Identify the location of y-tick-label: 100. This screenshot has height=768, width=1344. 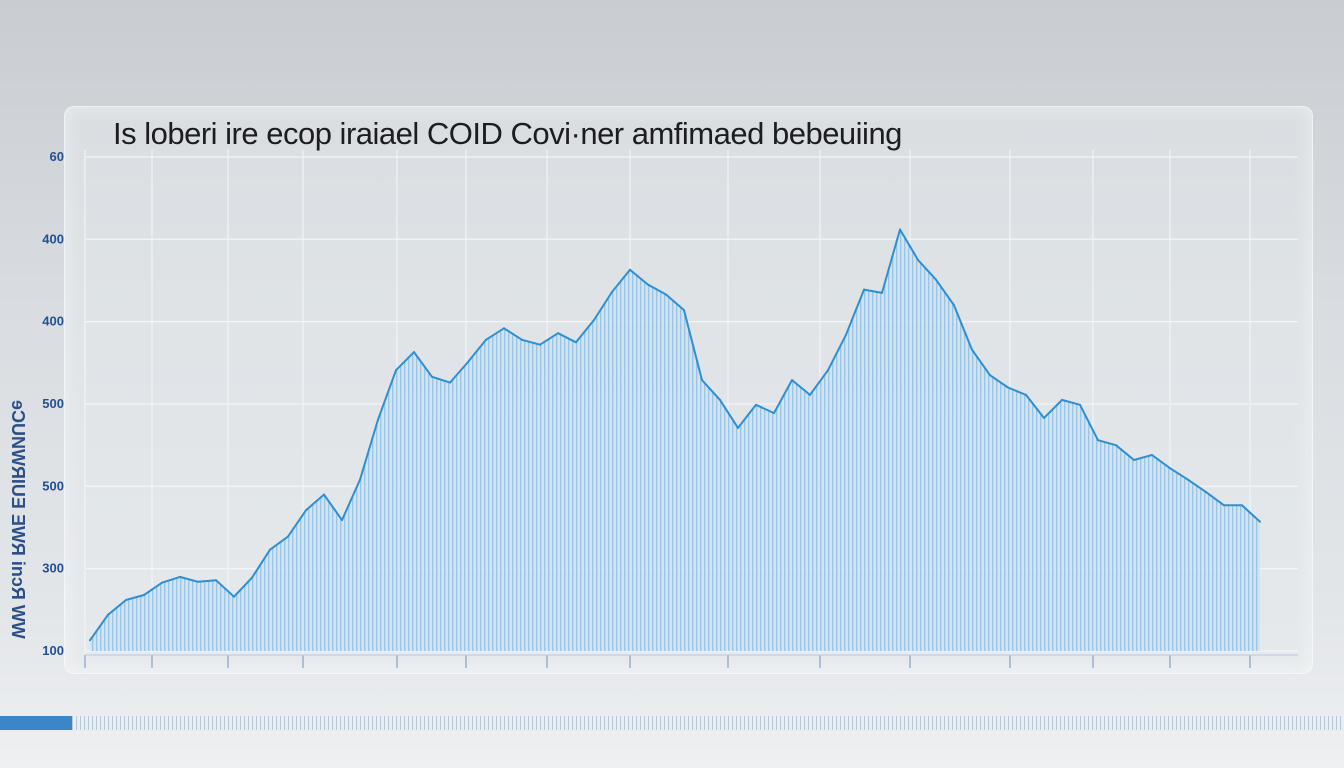
(53, 650).